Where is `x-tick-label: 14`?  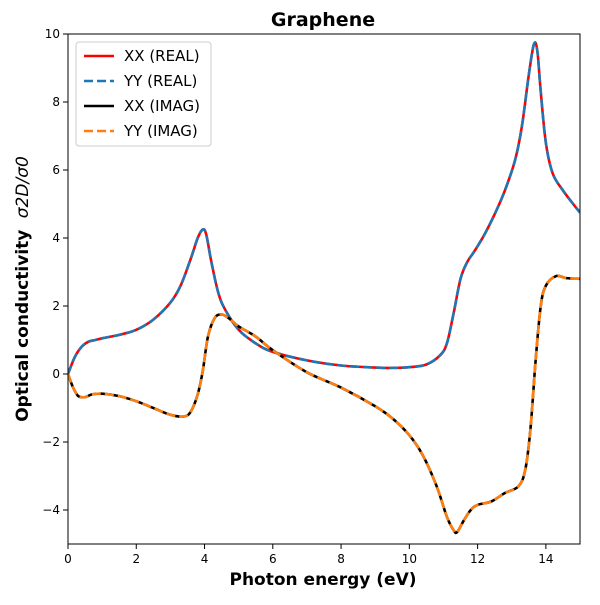 x-tick-label: 14 is located at coordinates (545, 559).